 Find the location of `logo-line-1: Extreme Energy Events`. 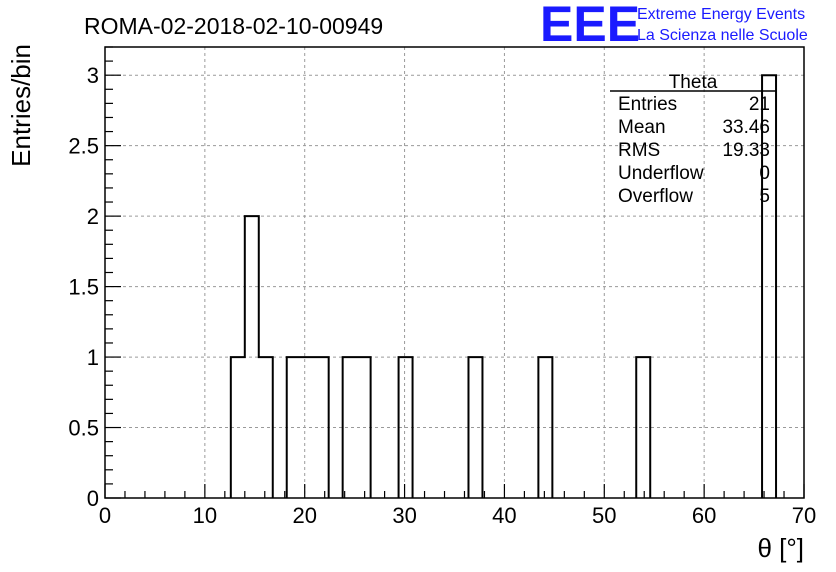

logo-line-1: Extreme Energy Events is located at coordinates (721, 14).